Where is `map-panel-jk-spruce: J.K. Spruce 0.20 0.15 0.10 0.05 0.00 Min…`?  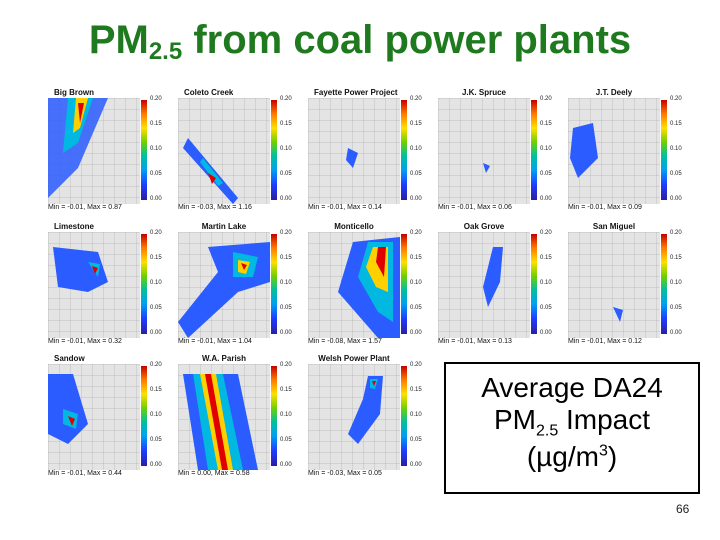
map-panel-jk-spruce: J.K. Spruce 0.20 0.15 0.10 0.05 0.00 Min… is located at coordinates (492, 154).